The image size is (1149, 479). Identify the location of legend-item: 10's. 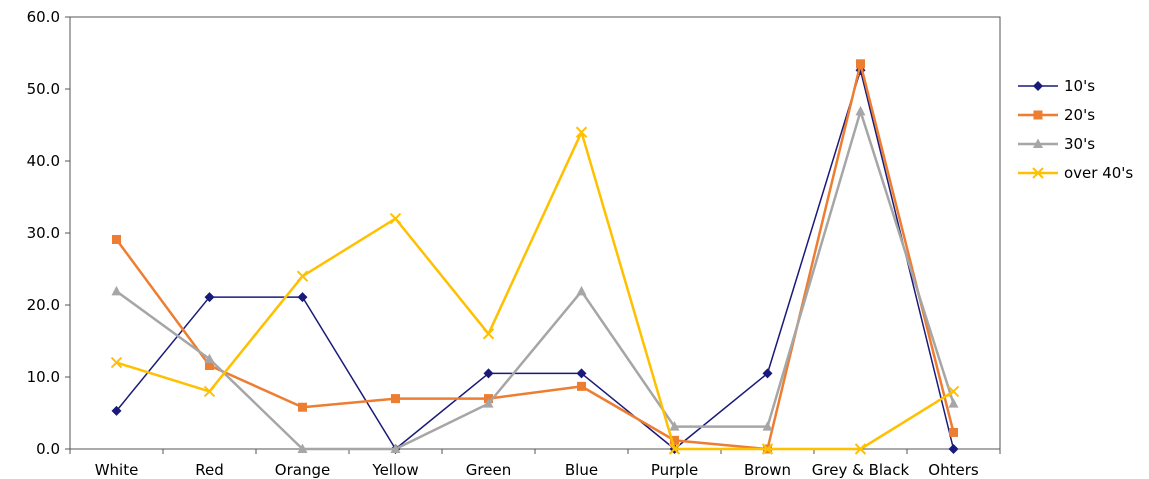
(1056, 86).